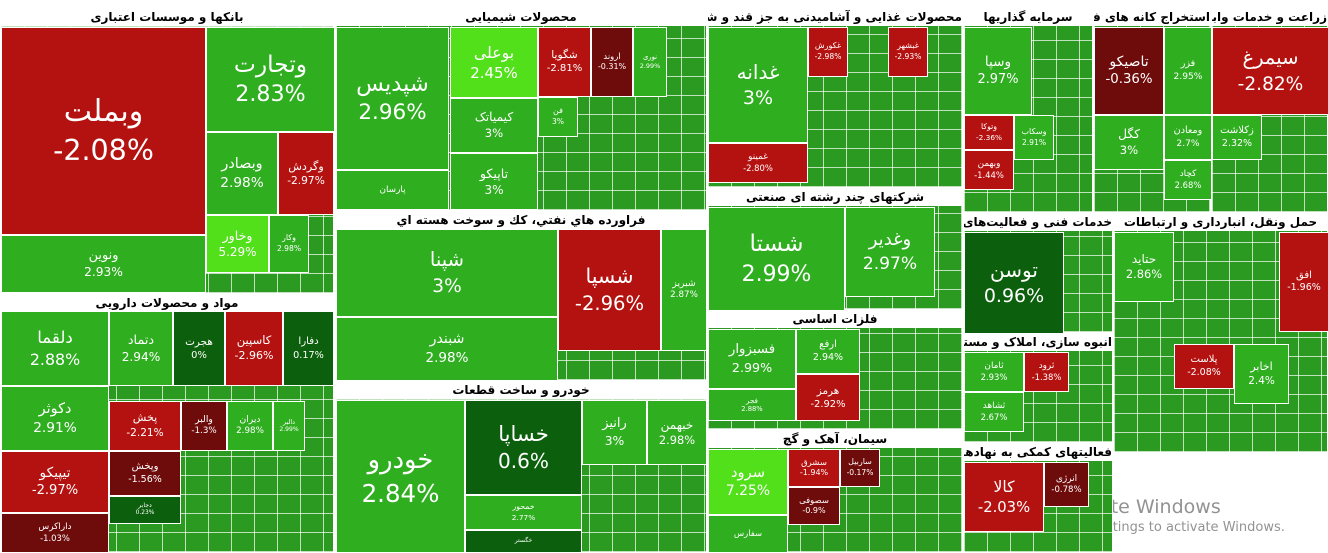 Image resolution: width=1328 pixels, height=553 pixels. I want to click on stock-name: غمینو, so click(758, 157).